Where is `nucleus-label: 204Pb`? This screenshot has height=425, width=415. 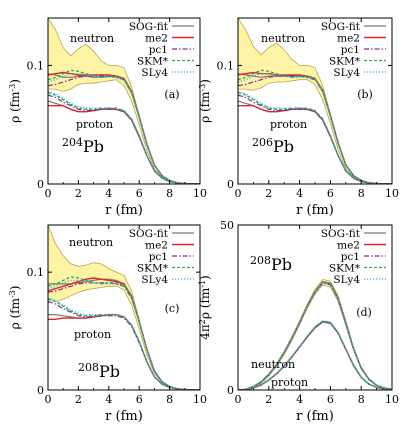 nucleus-label: 204Pb is located at coordinates (83, 146).